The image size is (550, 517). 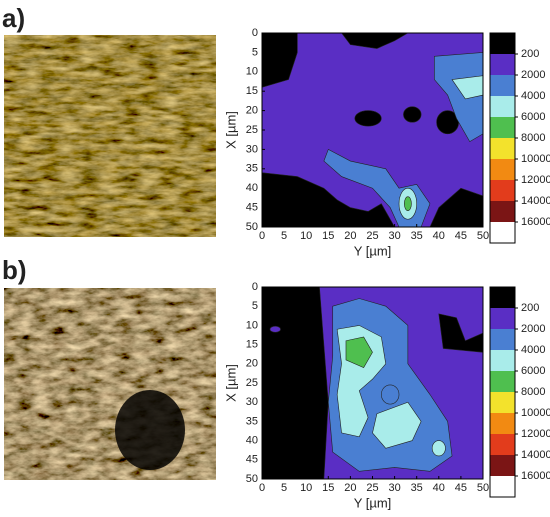 What do you see at coordinates (110, 384) in the screenshot?
I see `micrograph` at bounding box center [110, 384].